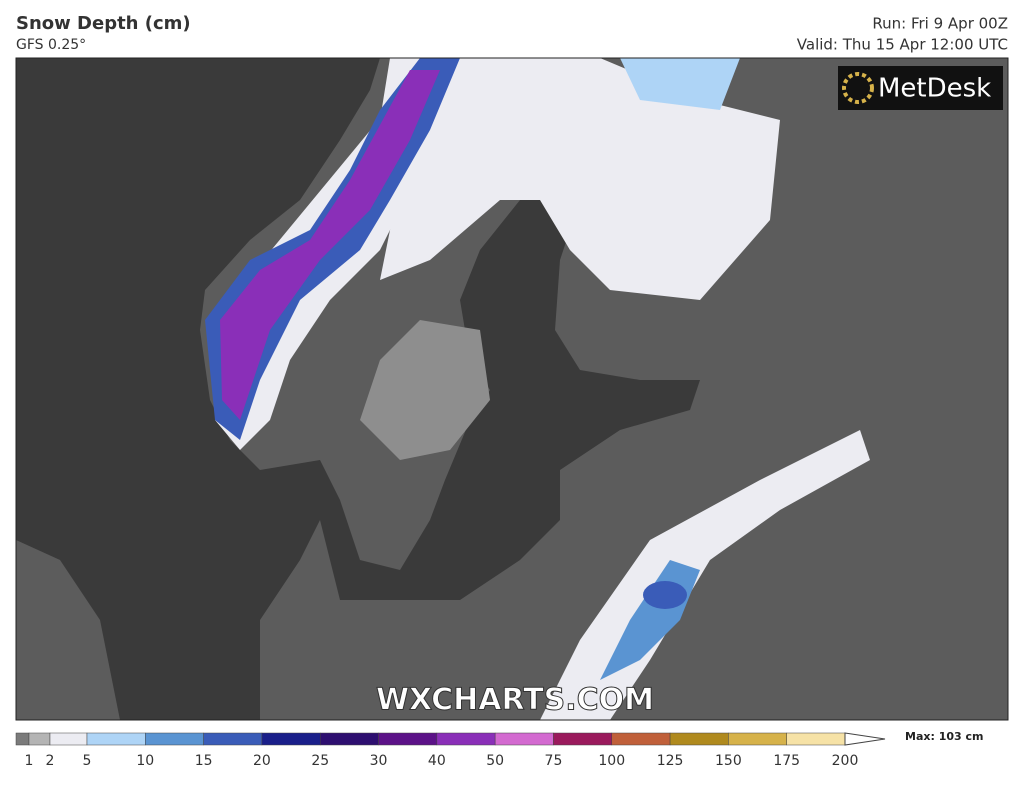  What do you see at coordinates (320, 761) in the screenshot?
I see `legend-tick-label: 25` at bounding box center [320, 761].